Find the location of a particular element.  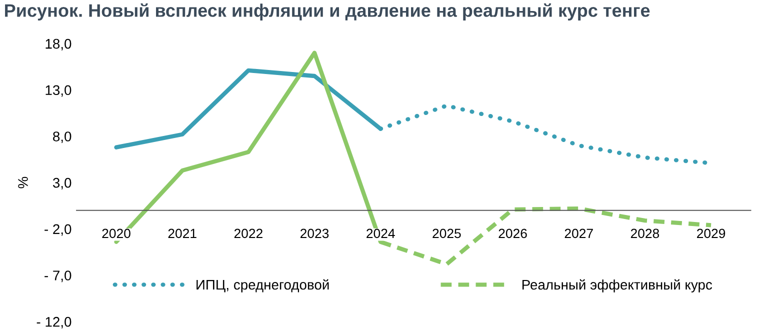

x-tick-label: 2027 is located at coordinates (578, 233).